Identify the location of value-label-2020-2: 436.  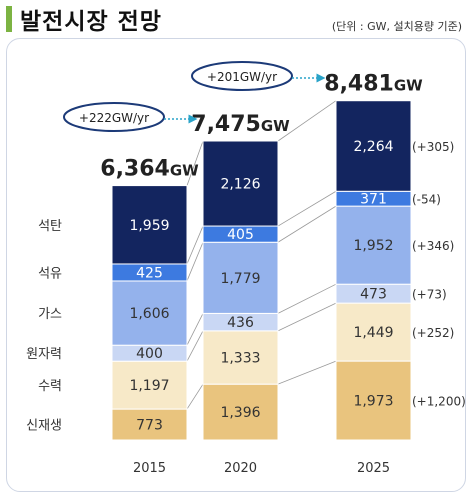
(240, 323).